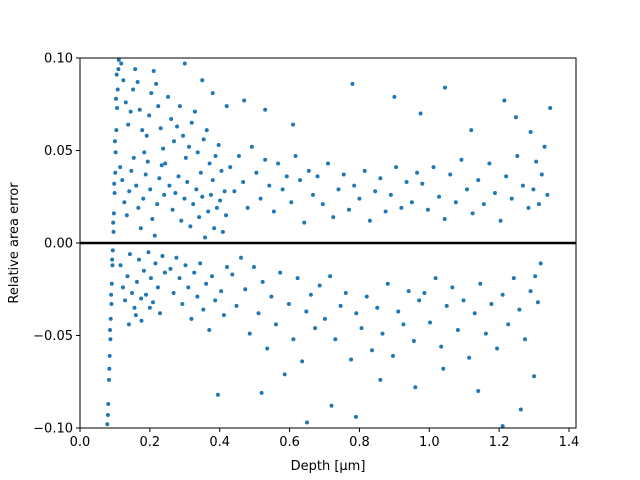 The width and height of the screenshot is (640, 480). I want to click on x-tick-label: 0.8, so click(359, 442).